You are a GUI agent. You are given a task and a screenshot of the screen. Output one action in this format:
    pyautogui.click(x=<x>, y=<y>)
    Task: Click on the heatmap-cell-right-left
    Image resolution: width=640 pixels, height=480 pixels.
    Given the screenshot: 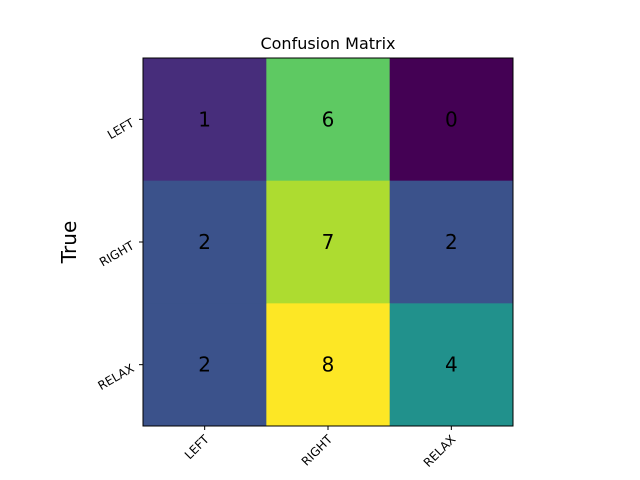 What is the action you would take?
    pyautogui.click(x=205, y=242)
    